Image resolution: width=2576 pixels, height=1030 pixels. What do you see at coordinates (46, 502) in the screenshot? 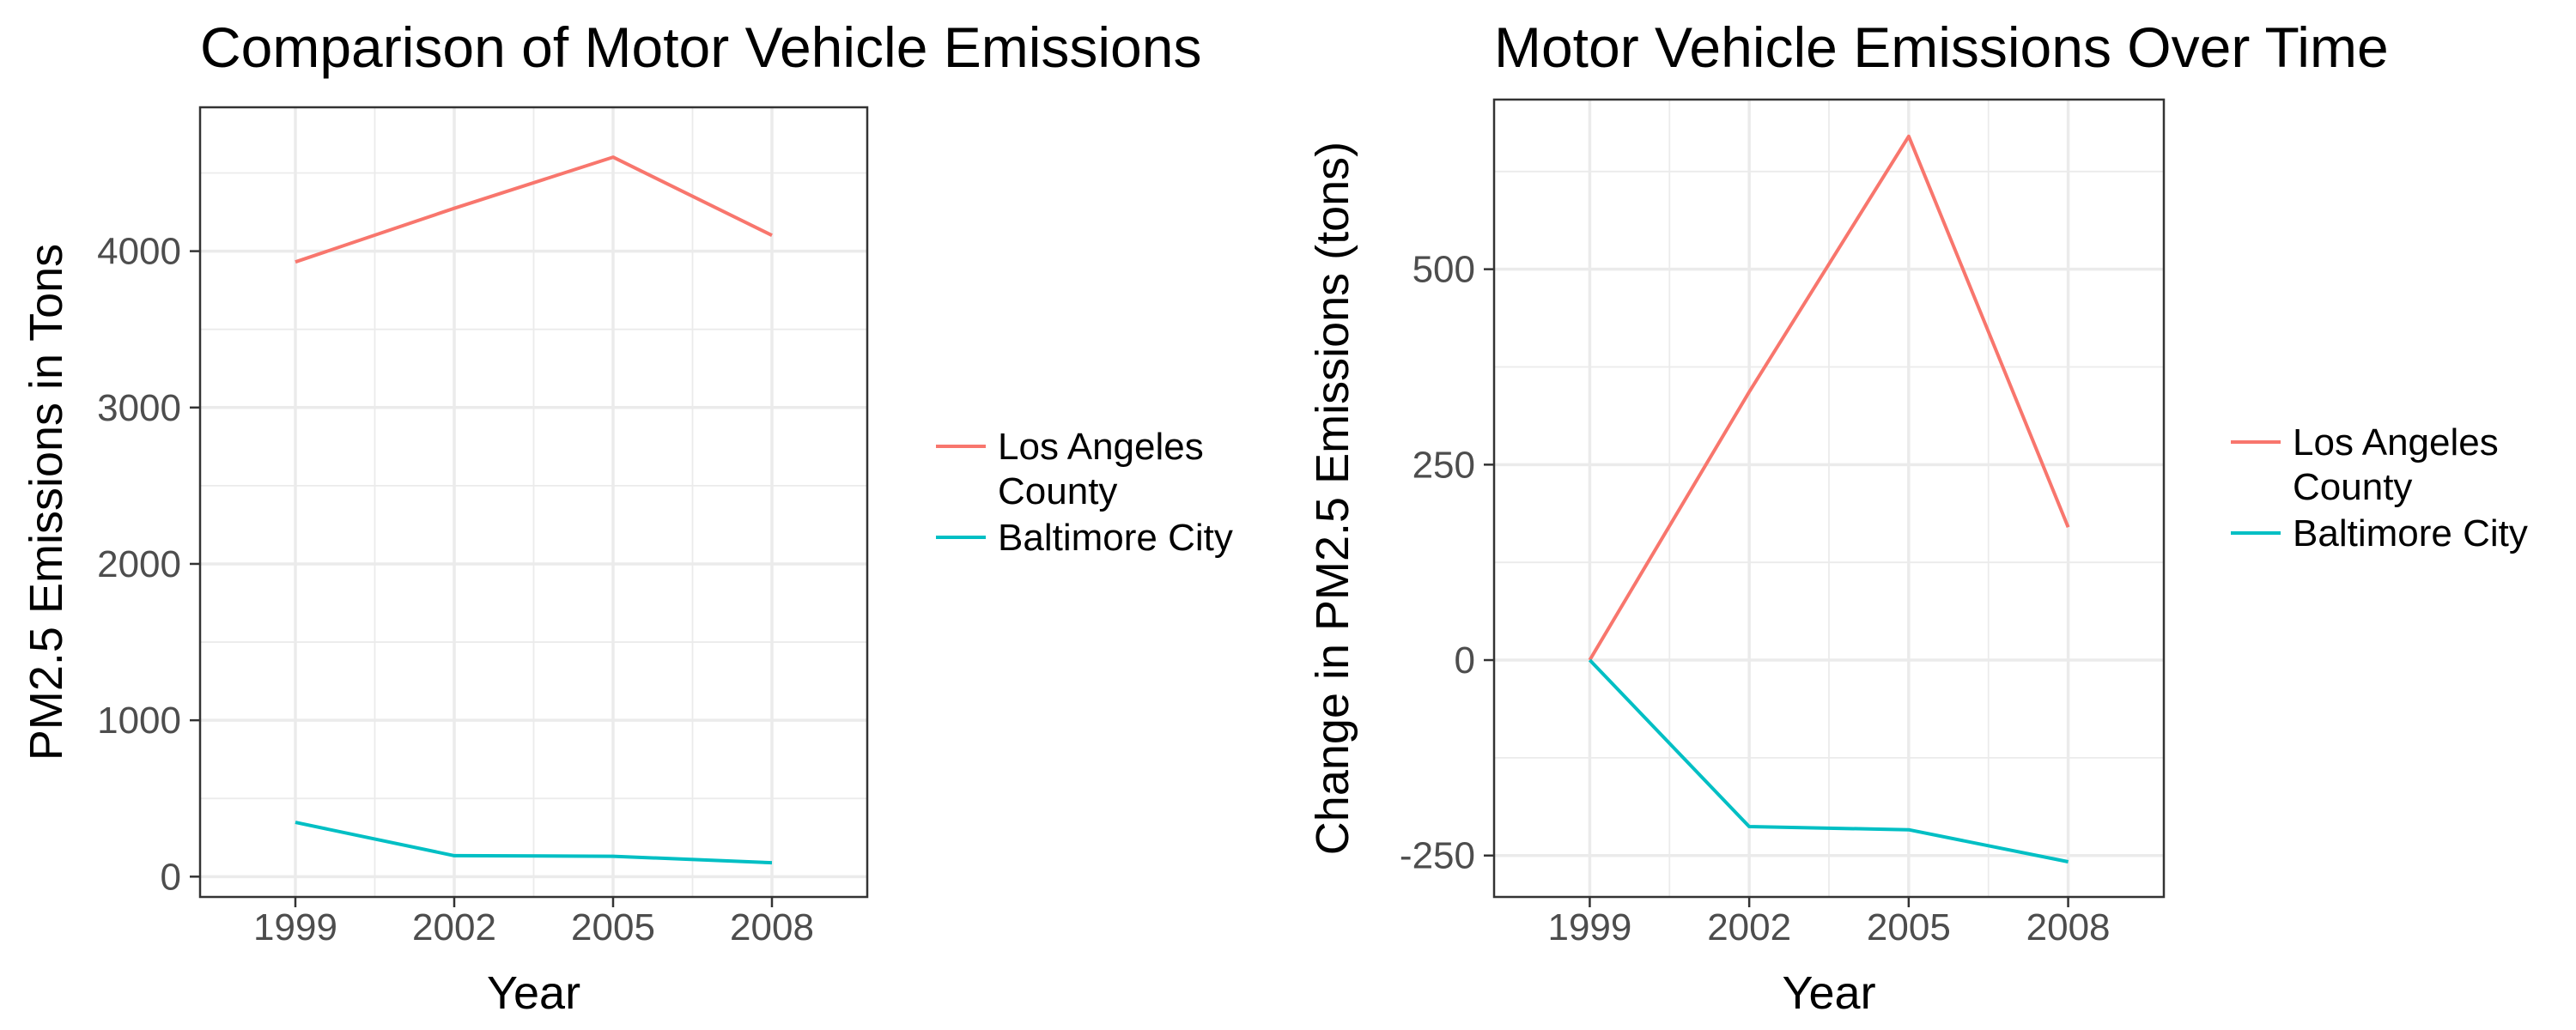
I see `y-axis-title: PM2.5 Emissions in Tons` at bounding box center [46, 502].